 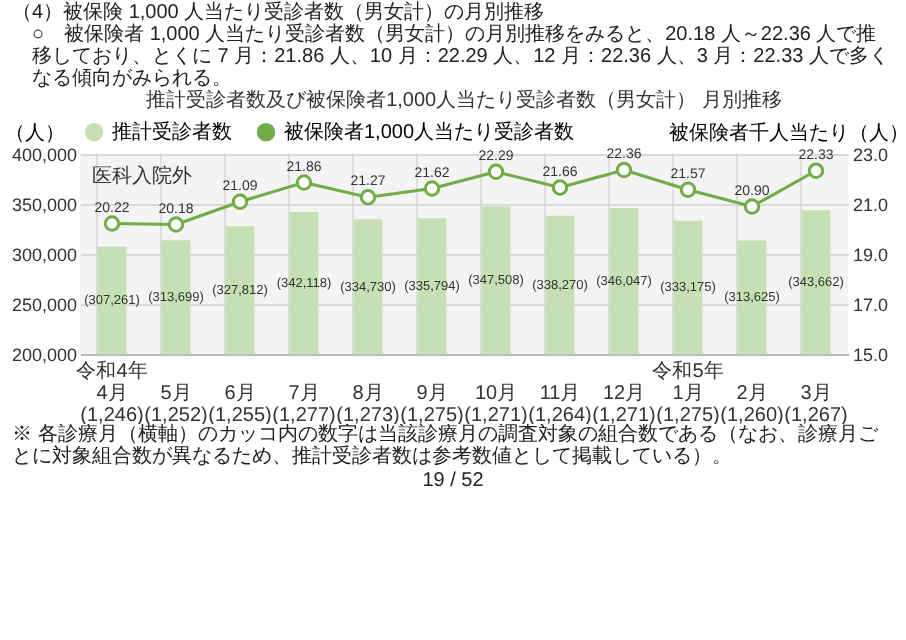 What do you see at coordinates (871, 155) in the screenshot?
I see `y2-tick-label: 23.0` at bounding box center [871, 155].